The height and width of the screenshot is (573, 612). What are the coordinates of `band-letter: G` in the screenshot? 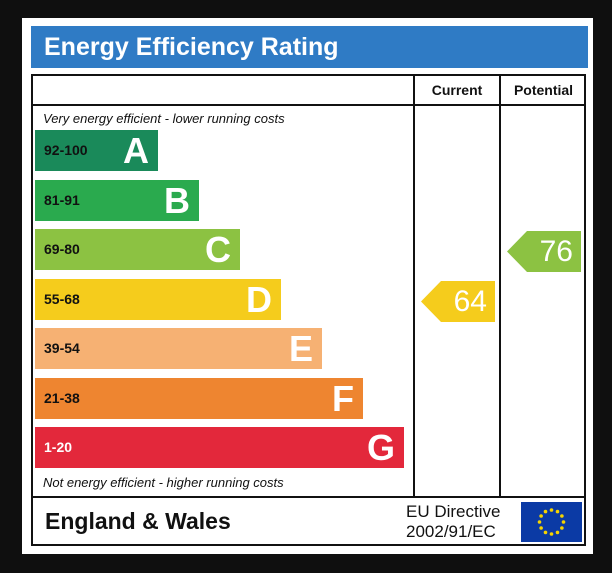 It's located at (380, 447).